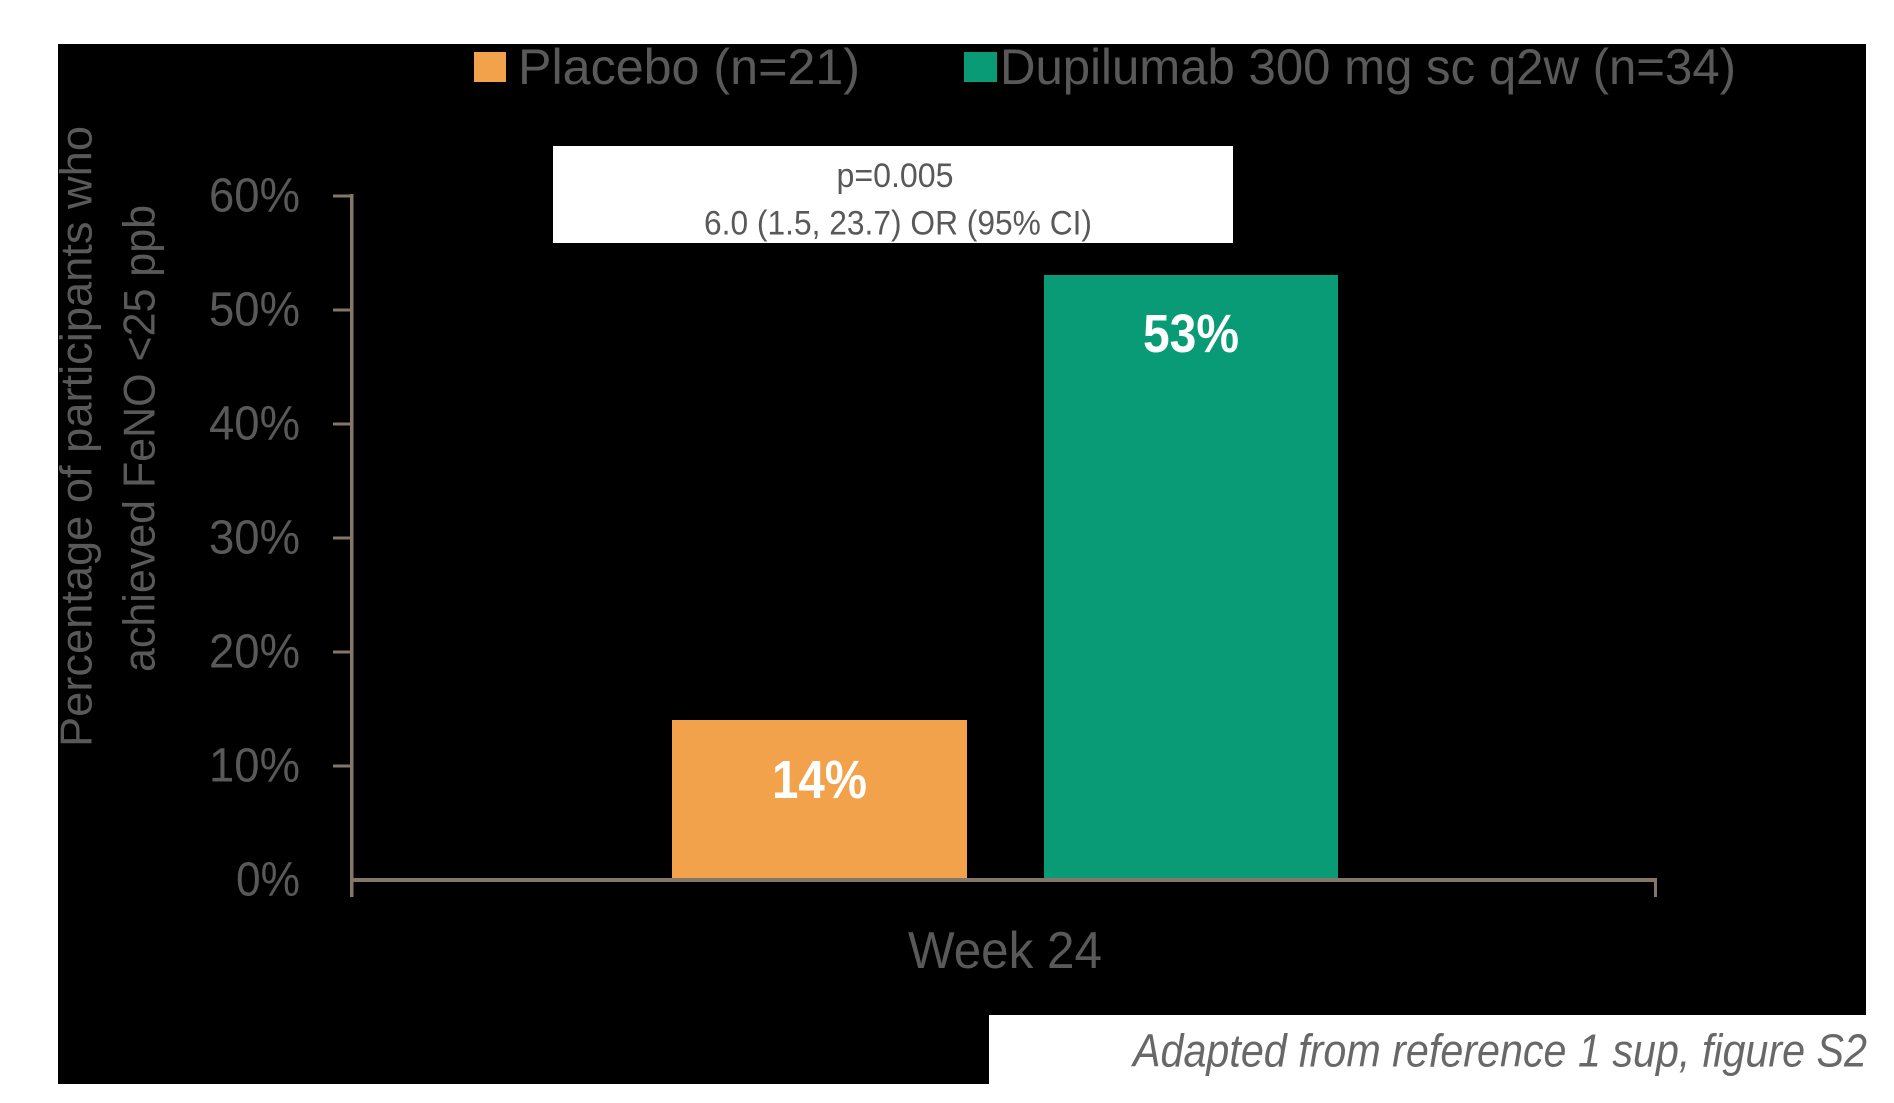 The height and width of the screenshot is (1103, 1894). What do you see at coordinates (254, 538) in the screenshot?
I see `svg-text: 30%` at bounding box center [254, 538].